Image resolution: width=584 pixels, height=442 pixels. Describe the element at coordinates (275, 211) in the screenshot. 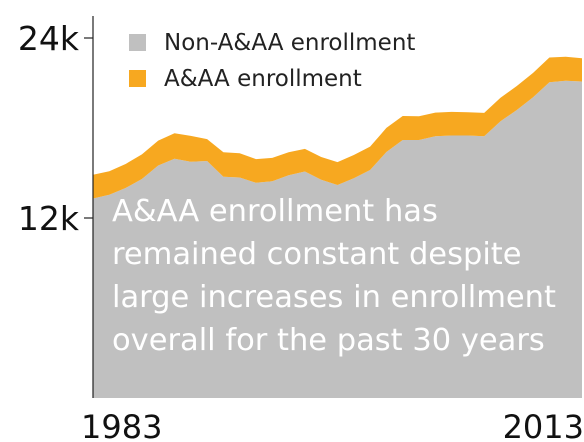

I see `annotation-line: A&AA enrollment has` at that location.